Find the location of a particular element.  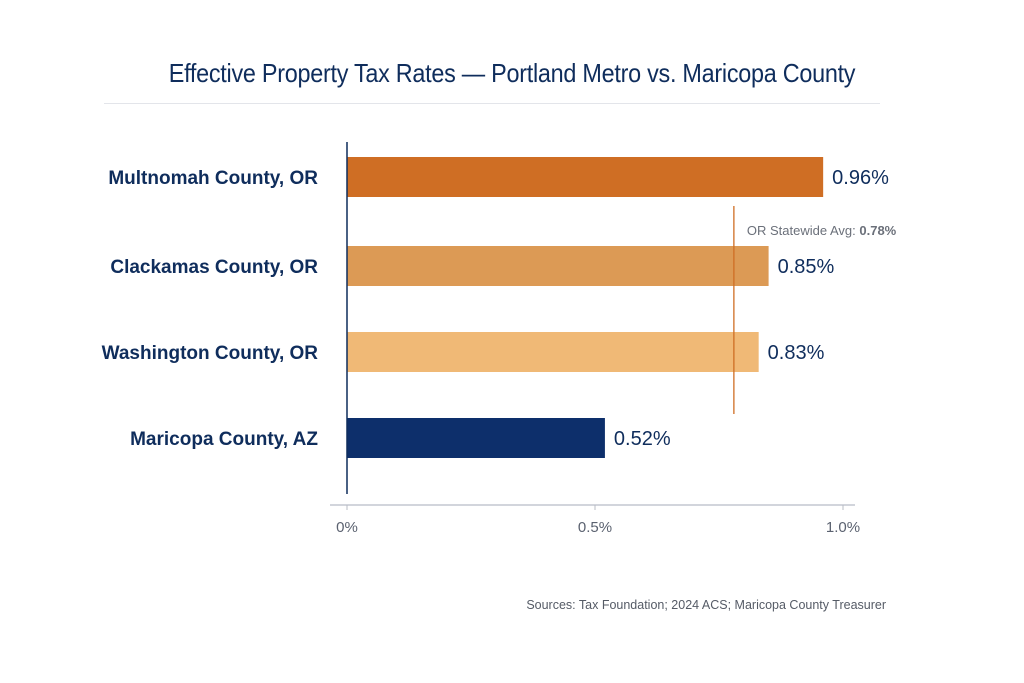

x-tick-label: 1.0% is located at coordinates (843, 527).